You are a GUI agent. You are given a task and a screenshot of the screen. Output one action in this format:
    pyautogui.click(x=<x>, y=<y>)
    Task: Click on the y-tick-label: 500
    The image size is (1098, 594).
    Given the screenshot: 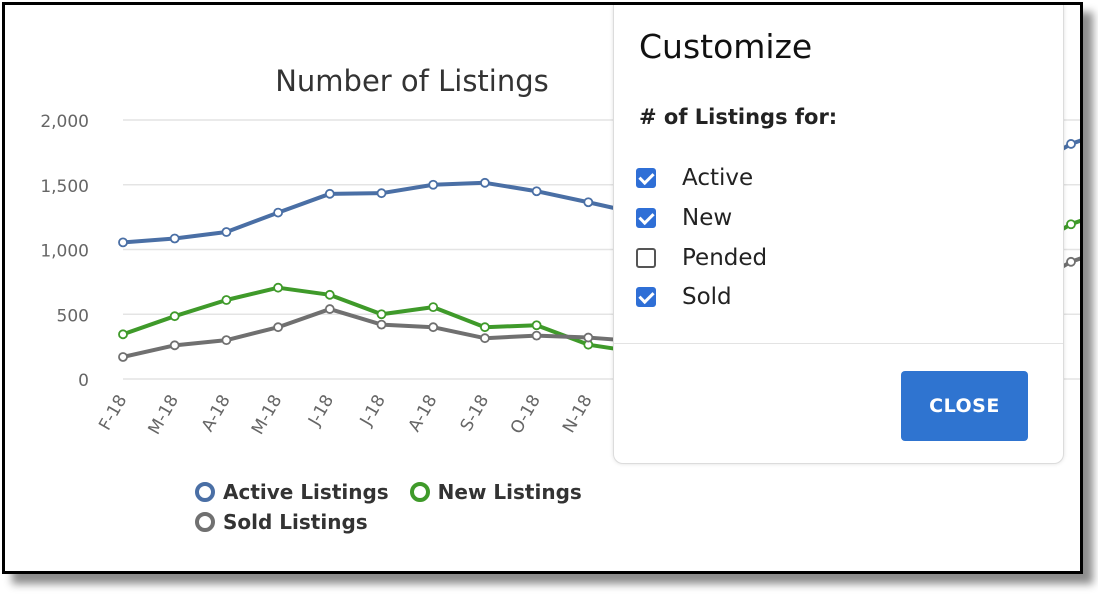 What is the action you would take?
    pyautogui.click(x=73, y=316)
    